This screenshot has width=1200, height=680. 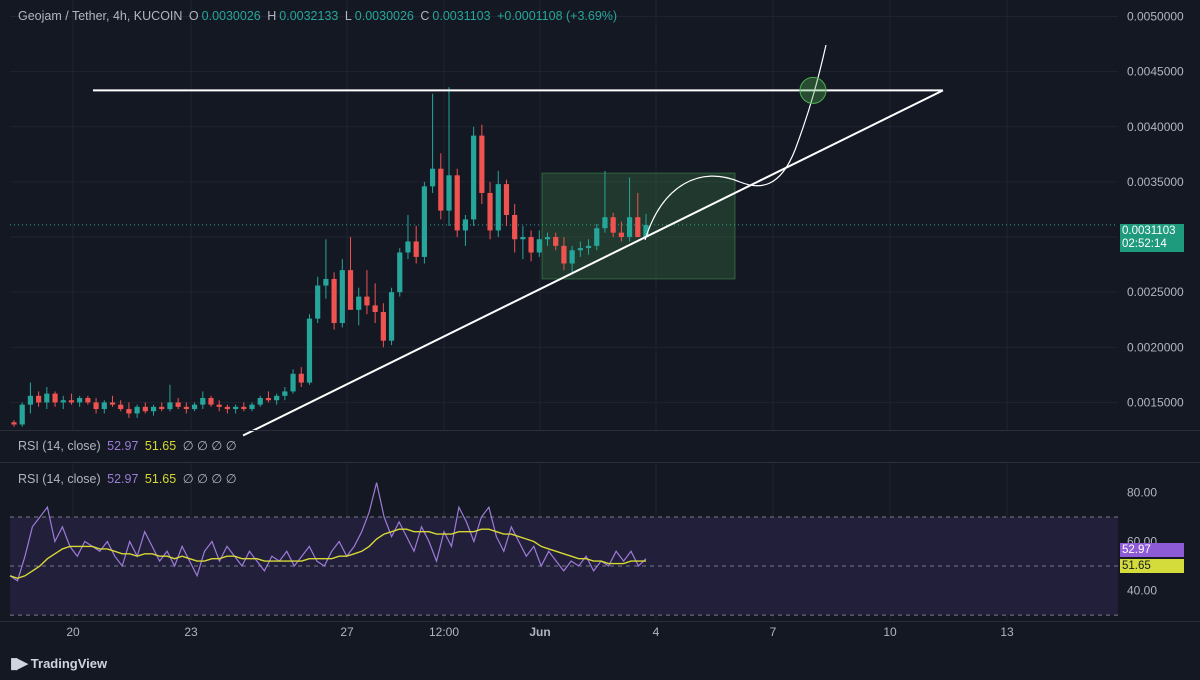 What do you see at coordinates (384, 16) in the screenshot?
I see `low-value: 0.0030026` at bounding box center [384, 16].